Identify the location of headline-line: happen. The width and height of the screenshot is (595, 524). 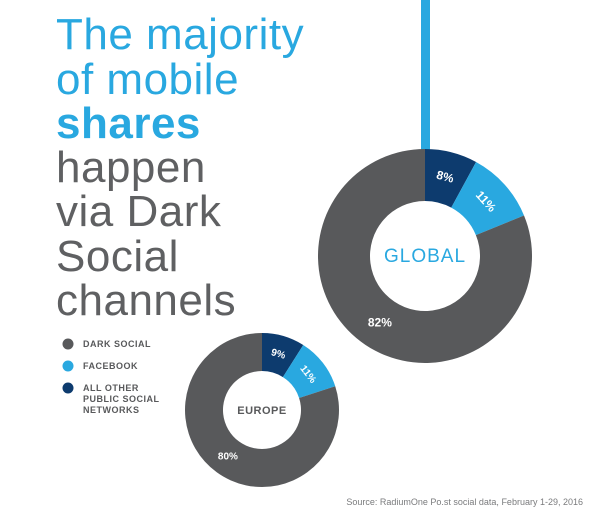
(131, 167).